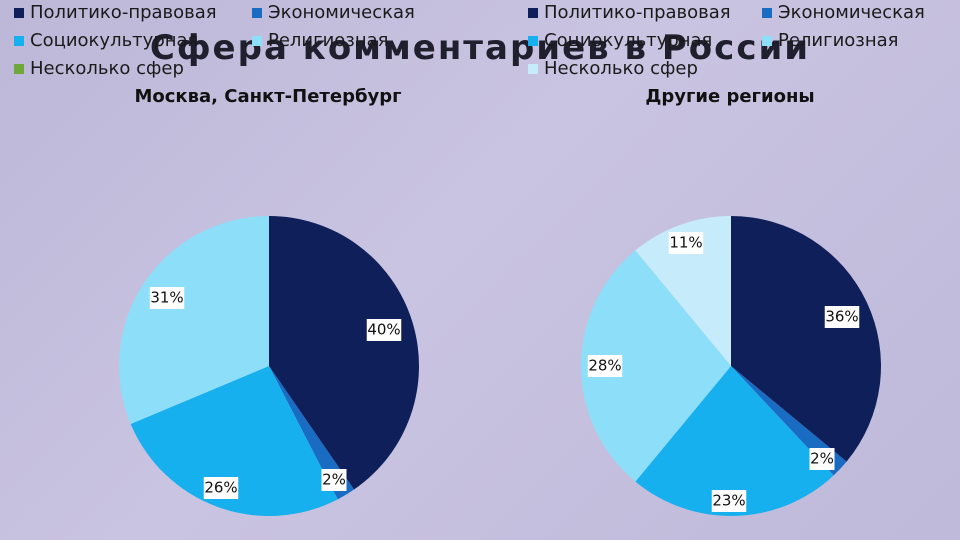  I want to click on data-label: 23%, so click(728, 501).